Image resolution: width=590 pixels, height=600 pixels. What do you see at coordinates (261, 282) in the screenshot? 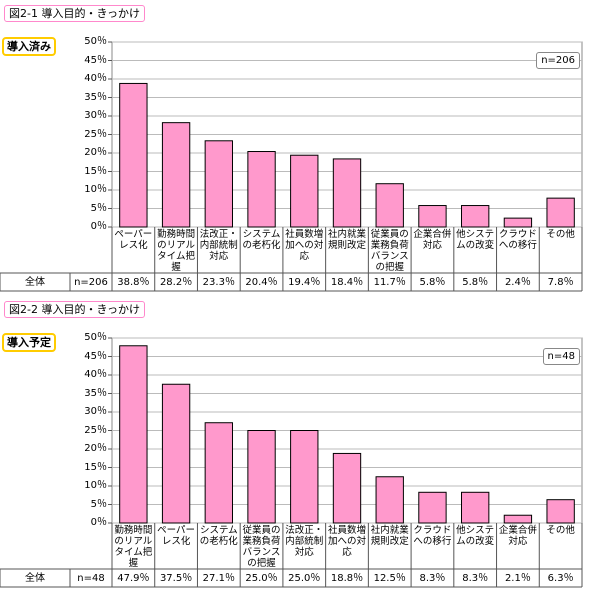
I see `value-label: 20.4％` at bounding box center [261, 282].